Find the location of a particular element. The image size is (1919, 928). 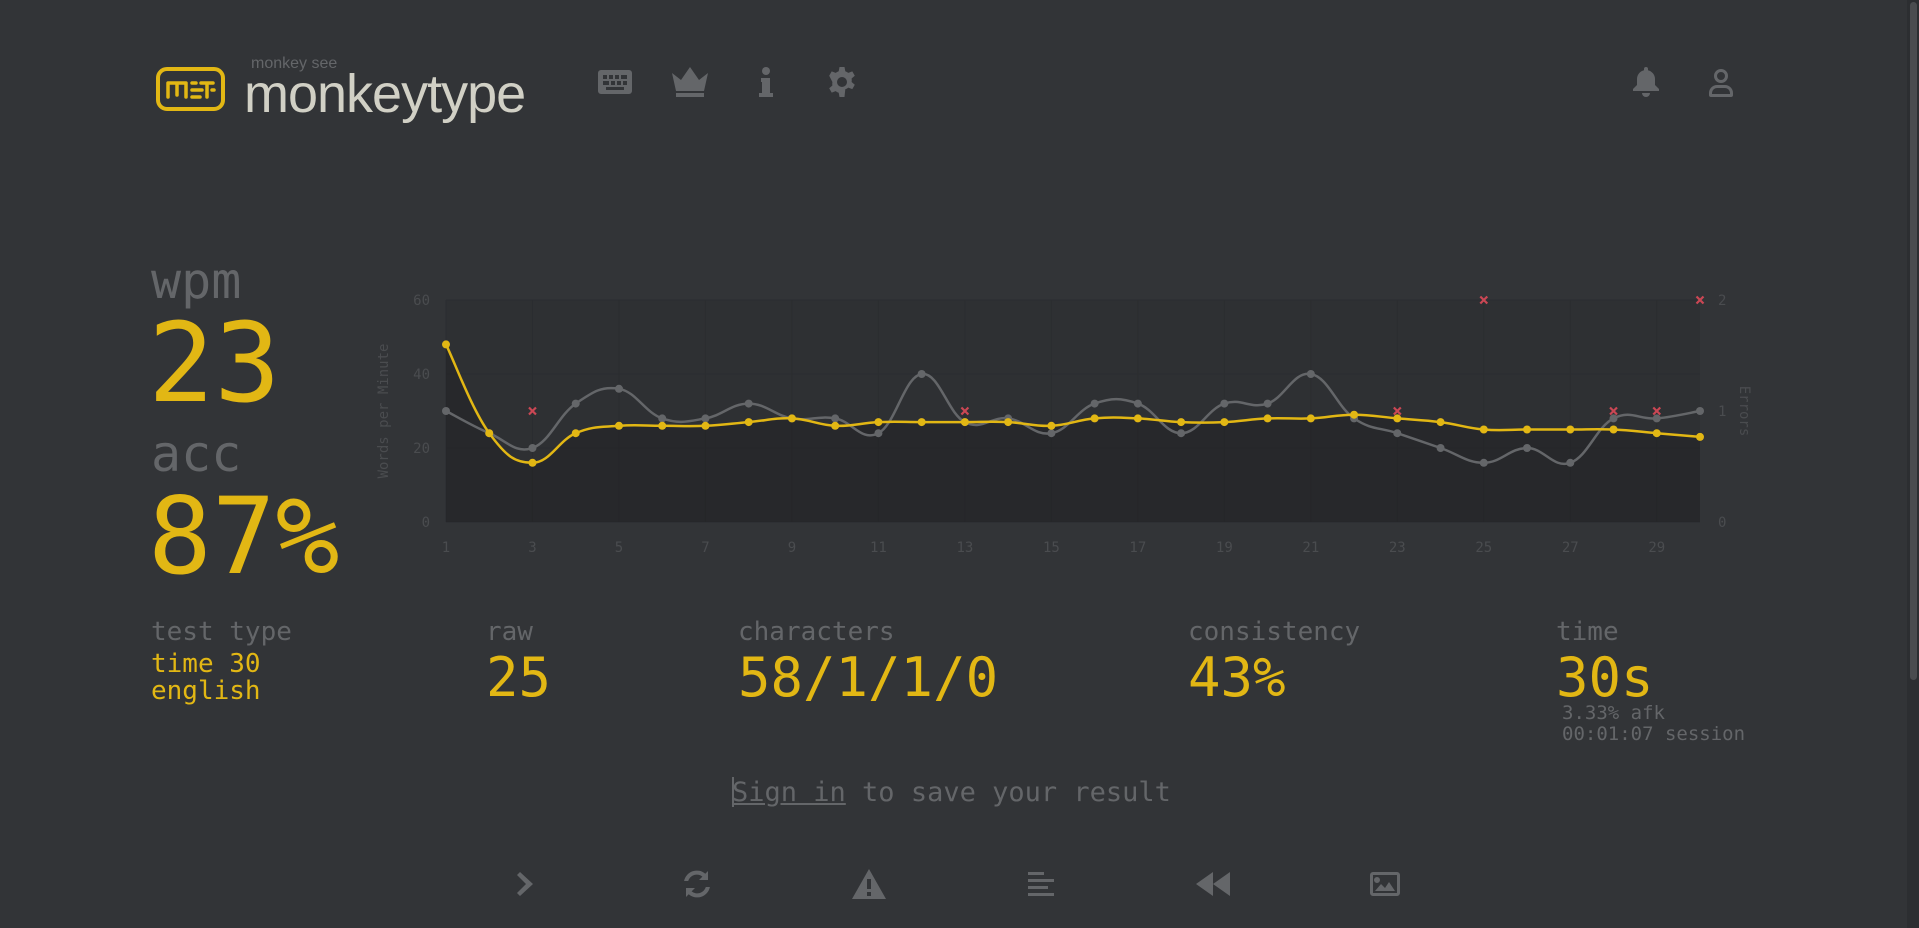

gear-icon is located at coordinates (842, 82).